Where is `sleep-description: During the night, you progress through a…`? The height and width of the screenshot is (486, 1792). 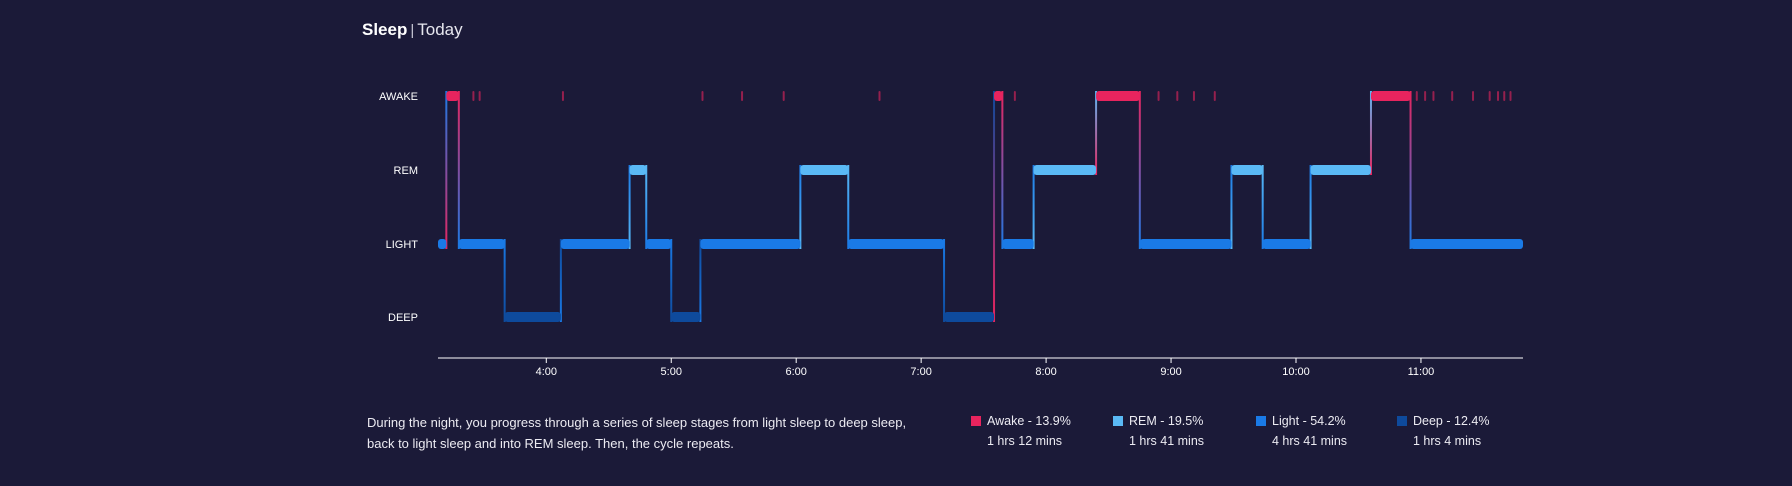
sleep-description: During the night, you progress through a… is located at coordinates (637, 433).